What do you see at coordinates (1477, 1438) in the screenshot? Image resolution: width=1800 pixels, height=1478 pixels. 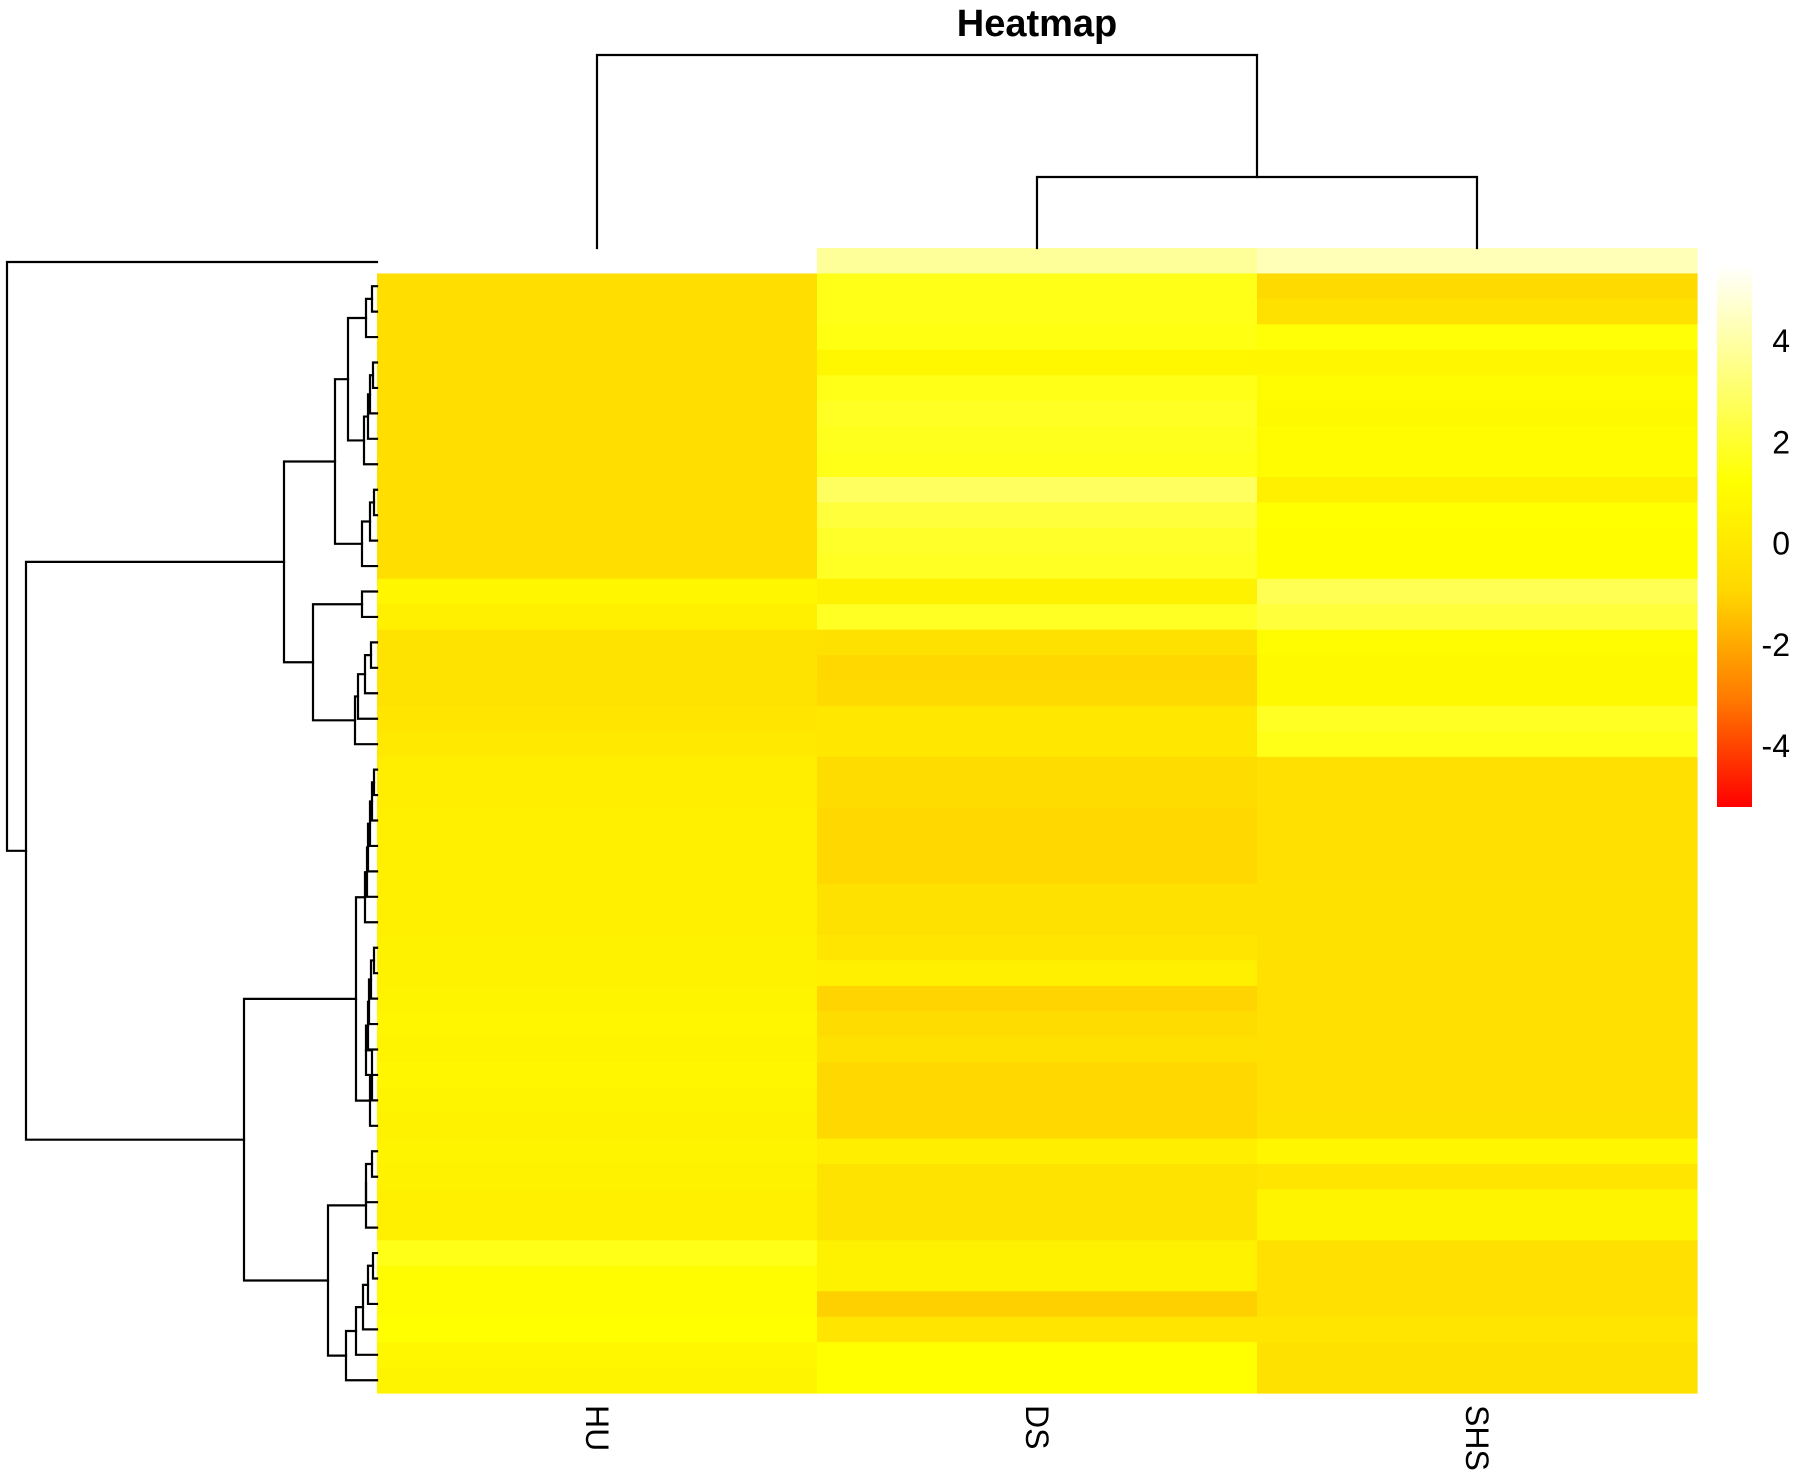 I see `column-label-shs: SHS` at bounding box center [1477, 1438].